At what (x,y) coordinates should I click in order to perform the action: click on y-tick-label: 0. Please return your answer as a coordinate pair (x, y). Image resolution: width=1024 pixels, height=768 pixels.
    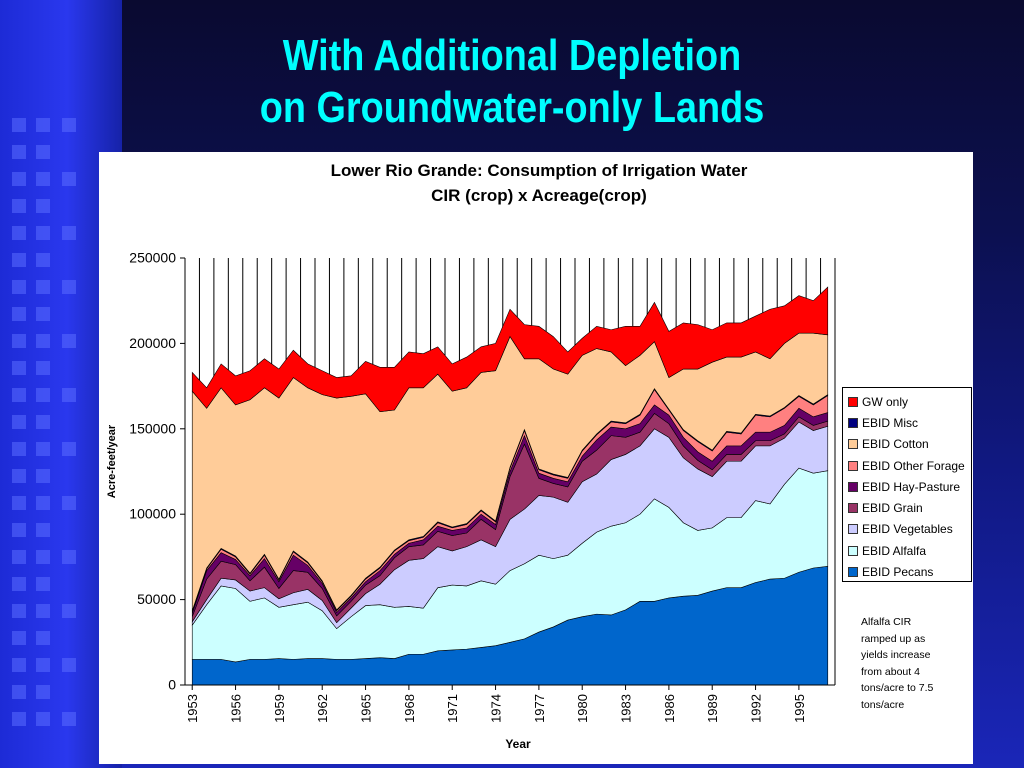
    Looking at the image, I should click on (172, 685).